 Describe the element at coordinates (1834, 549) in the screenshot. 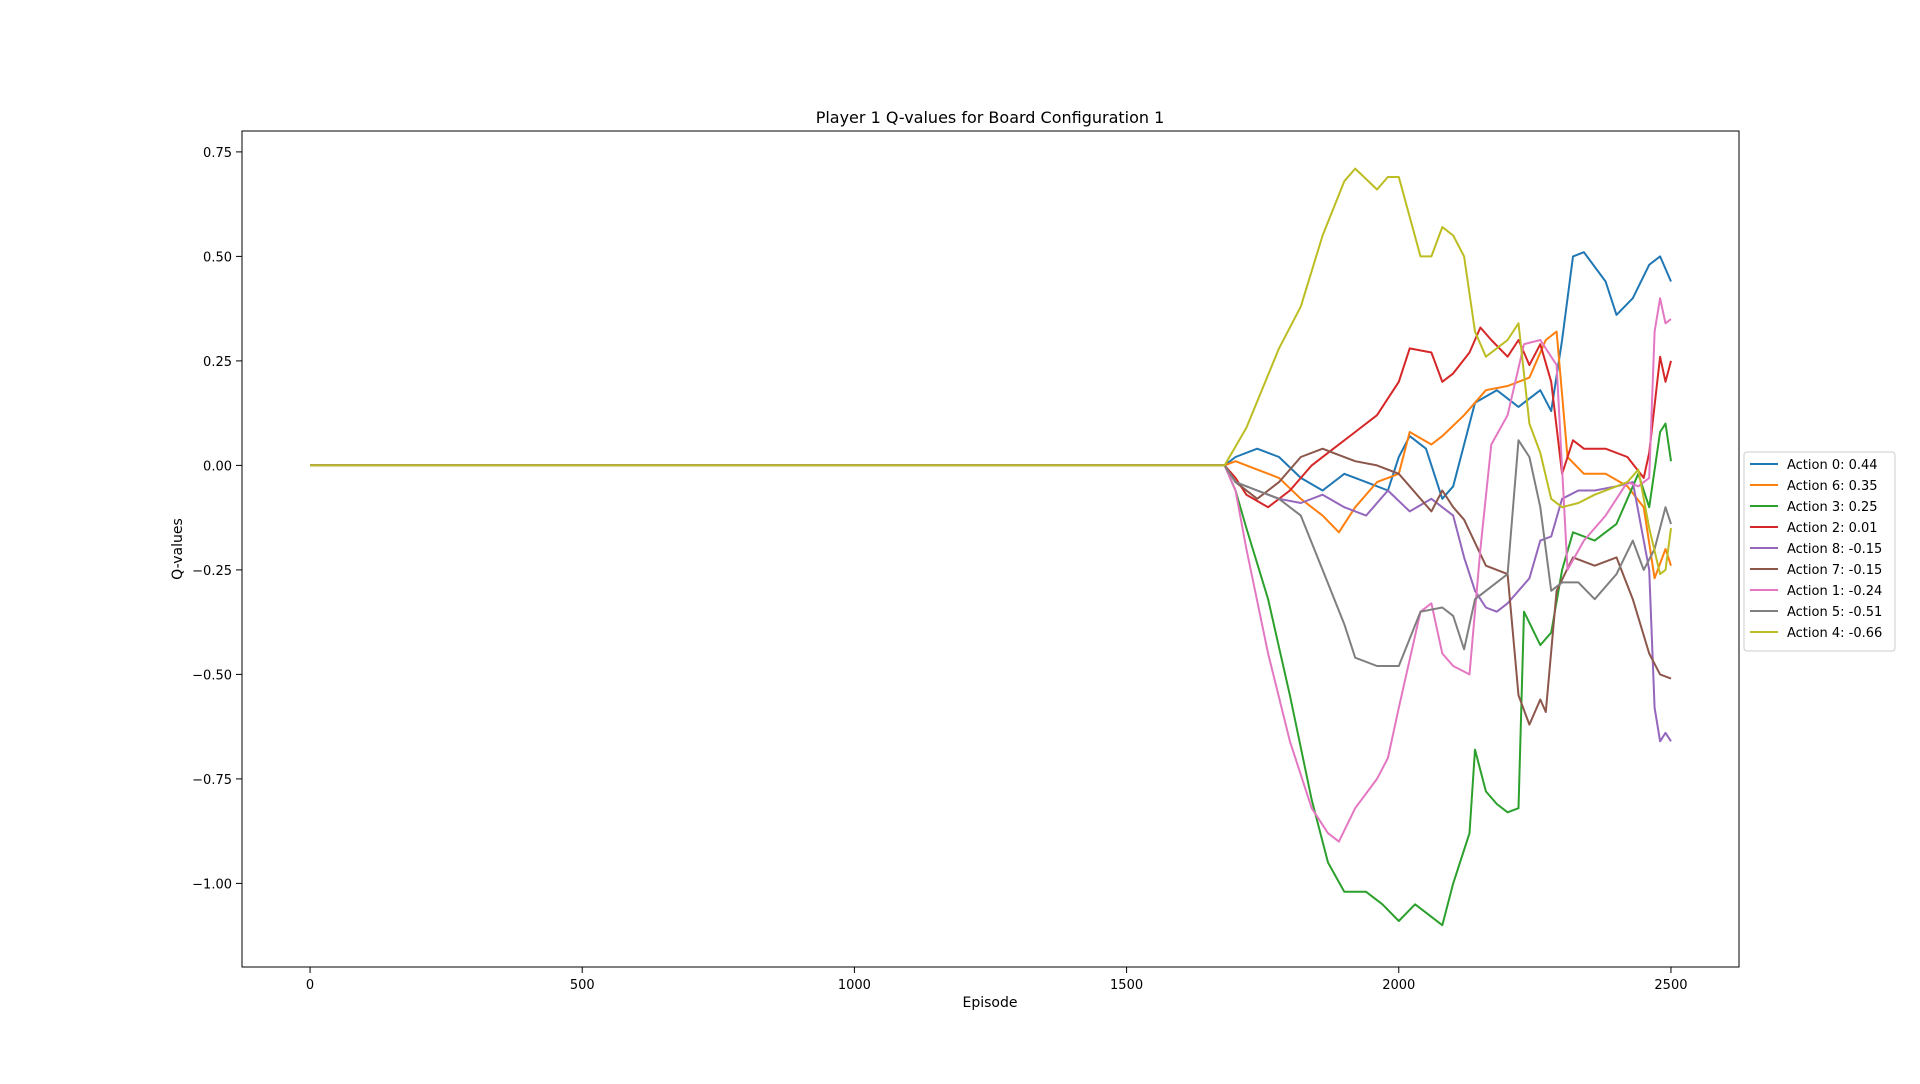

I see `legend-label: Action 8: -0.15` at that location.